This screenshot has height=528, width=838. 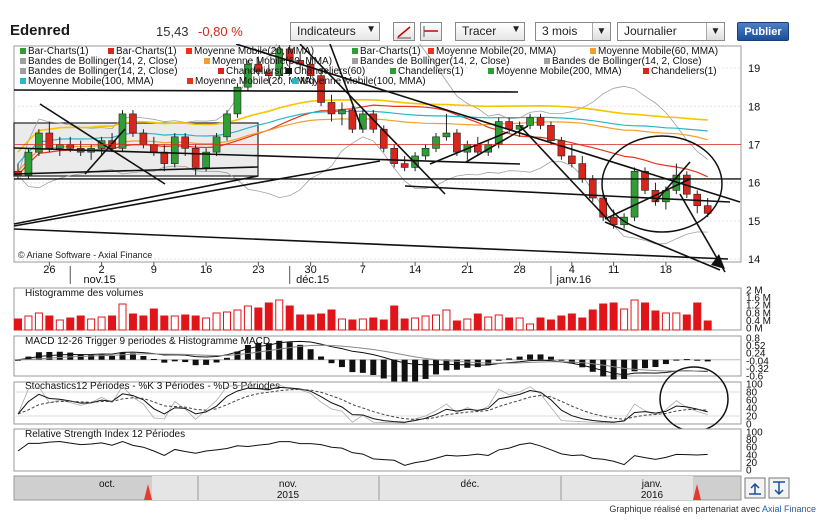 What do you see at coordinates (788, 509) in the screenshot?
I see `footer-brand-link: Axial Finance` at bounding box center [788, 509].